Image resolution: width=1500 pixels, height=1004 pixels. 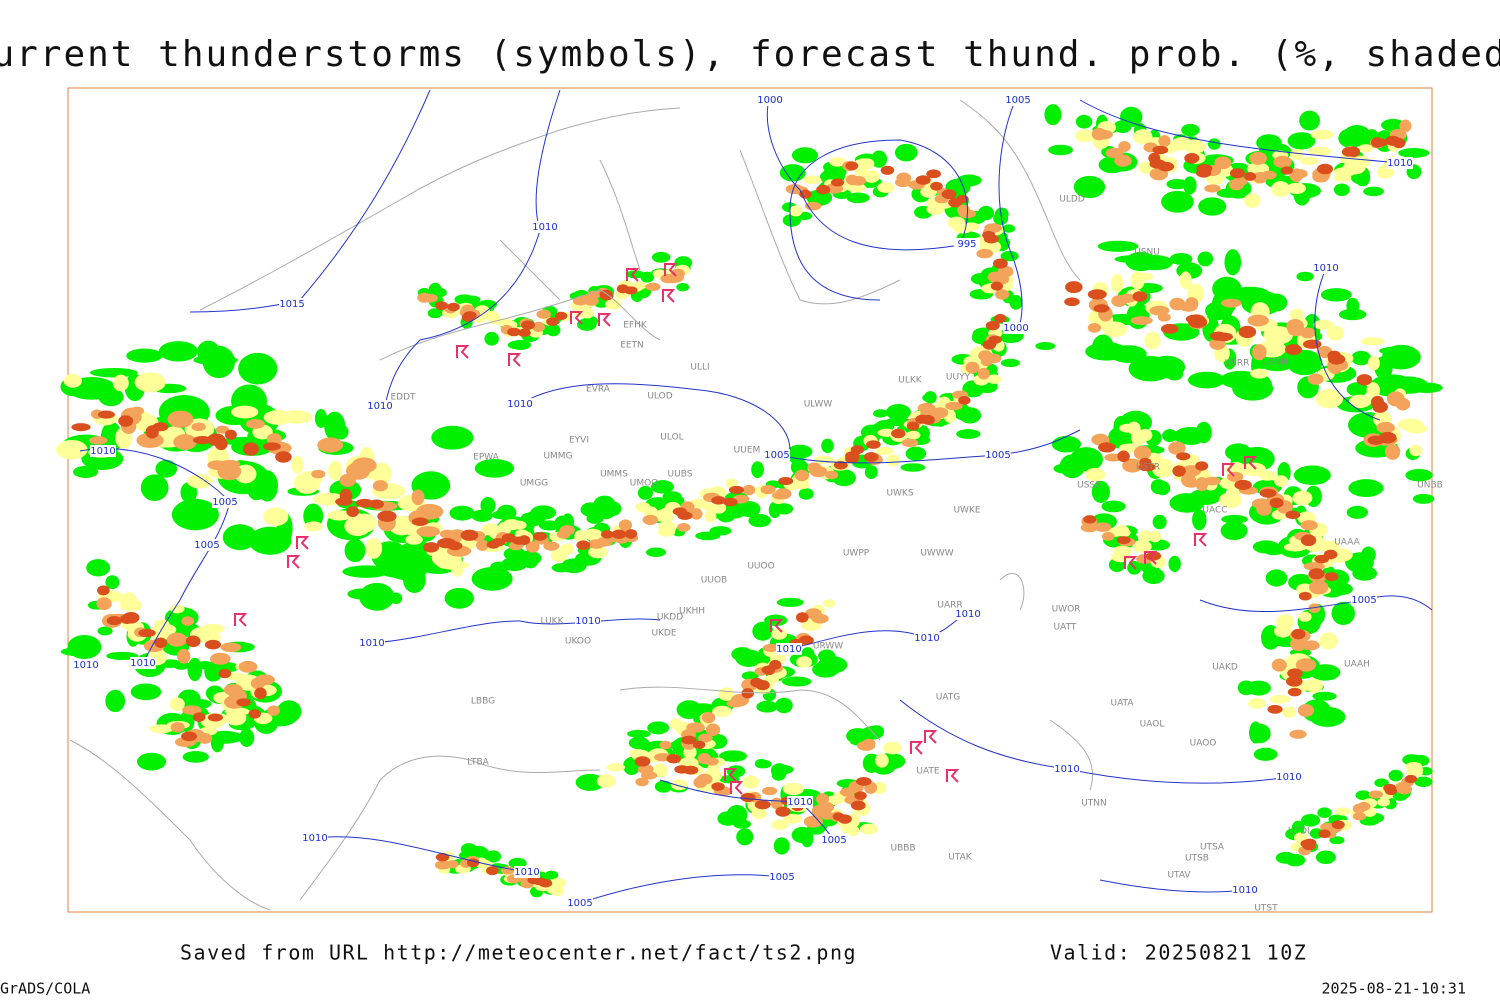 I want to click on station-code: EDDT, so click(x=403, y=398).